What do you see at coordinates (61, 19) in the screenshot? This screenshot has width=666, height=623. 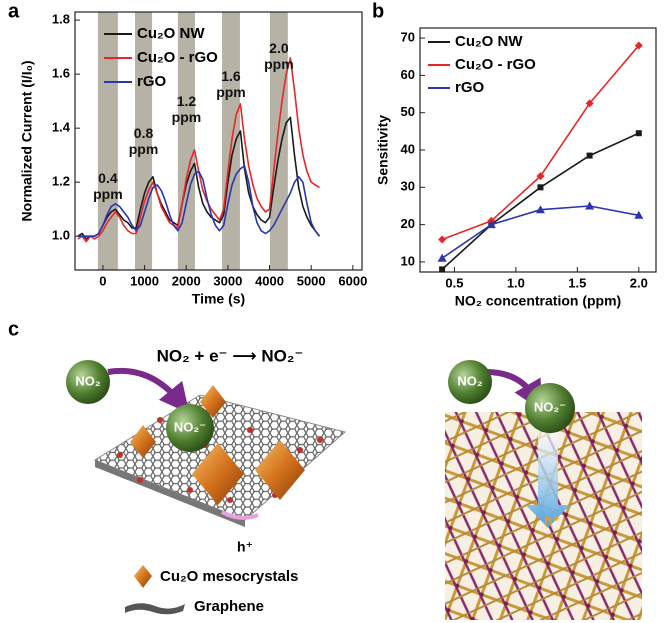 I see `y-tick-label: 1.8` at bounding box center [61, 19].